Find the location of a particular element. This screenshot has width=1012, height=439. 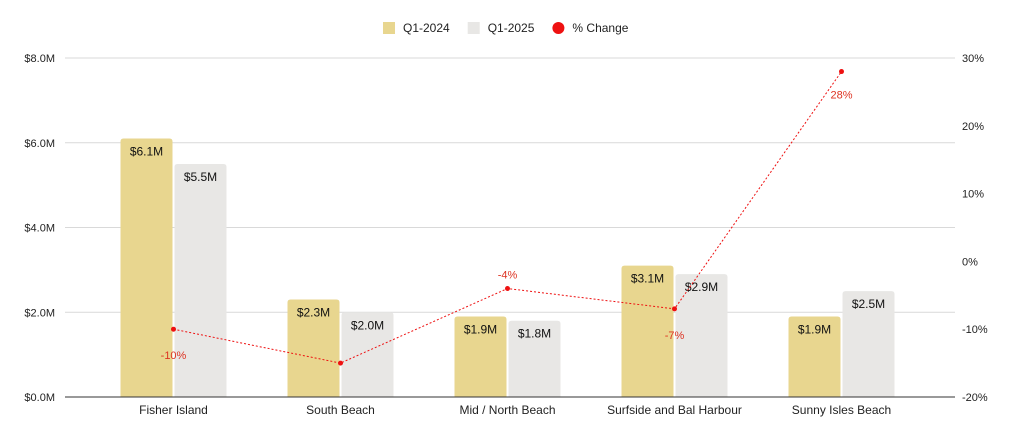

x-tick: Mid / North Beach is located at coordinates (507, 410).